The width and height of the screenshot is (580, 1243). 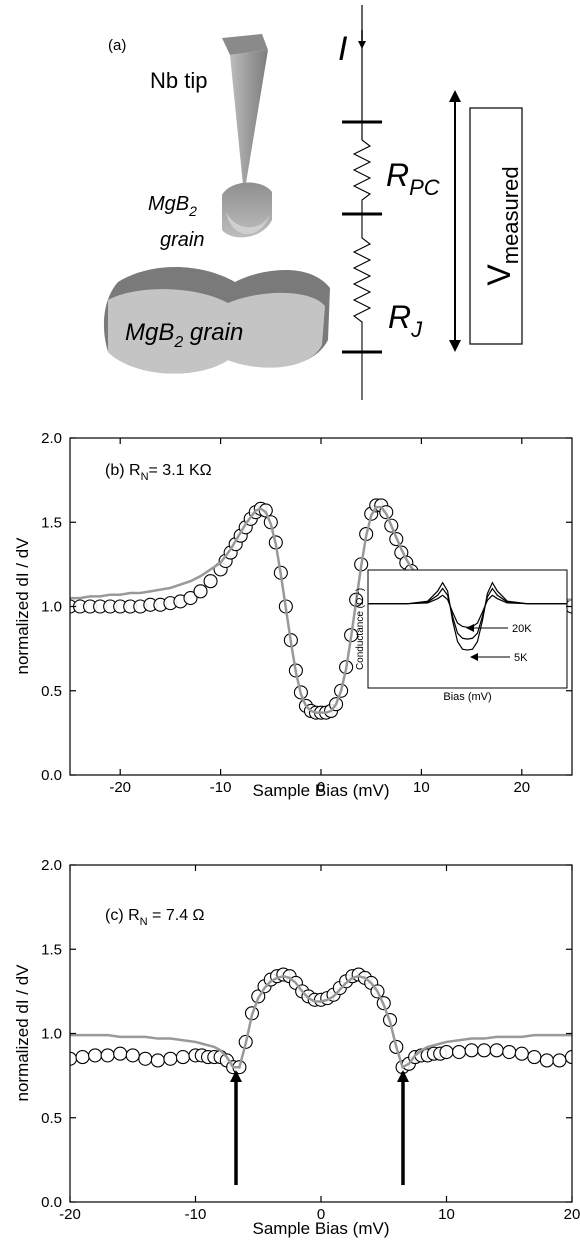 I want to click on inset-y-label: Conductance (Ω-1), so click(x=360, y=629).